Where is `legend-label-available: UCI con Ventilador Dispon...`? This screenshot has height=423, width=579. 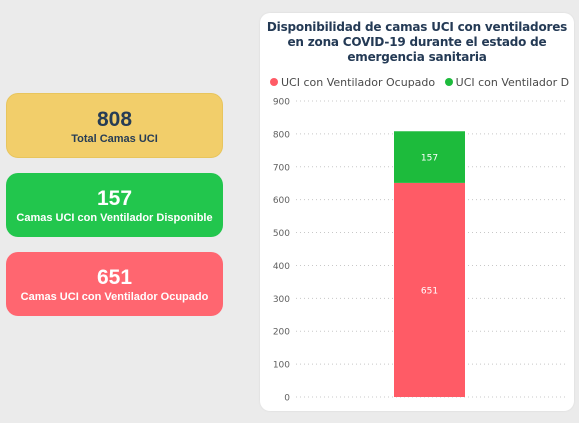 legend-label-available: UCI con Ventilador Dispon... is located at coordinates (512, 82).